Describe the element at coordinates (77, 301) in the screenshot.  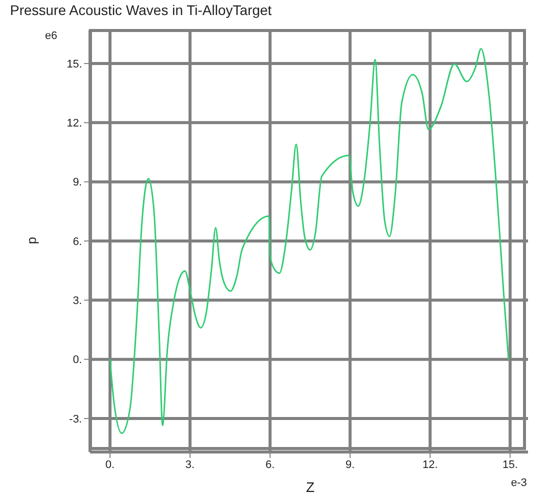
I see `y-tick-label: 3.` at that location.